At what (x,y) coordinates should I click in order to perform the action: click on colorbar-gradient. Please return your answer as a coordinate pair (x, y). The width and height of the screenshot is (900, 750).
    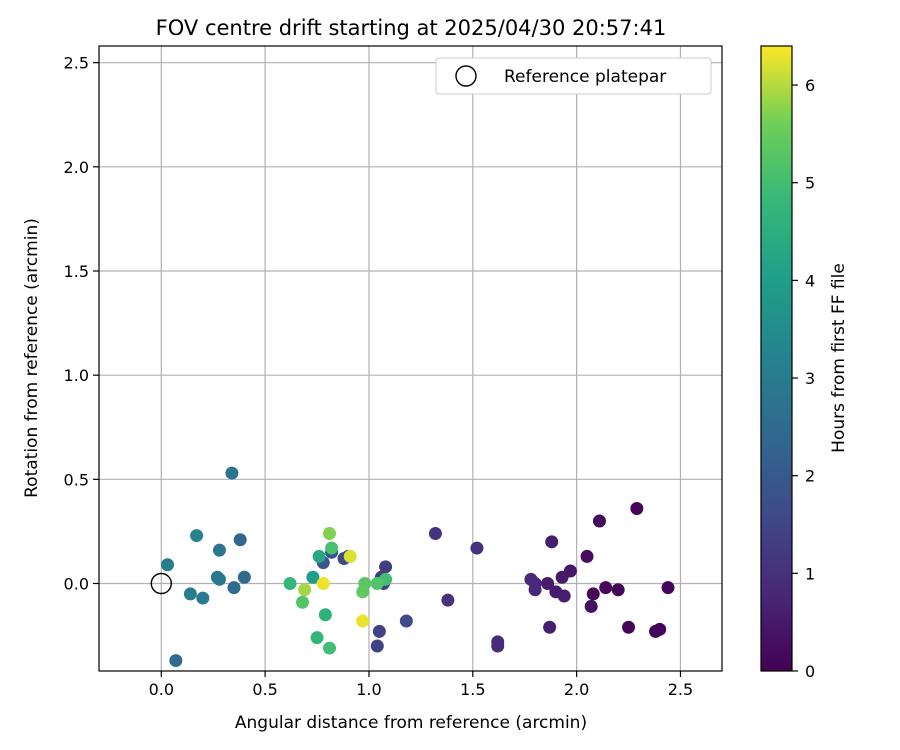
    Looking at the image, I should click on (776, 358).